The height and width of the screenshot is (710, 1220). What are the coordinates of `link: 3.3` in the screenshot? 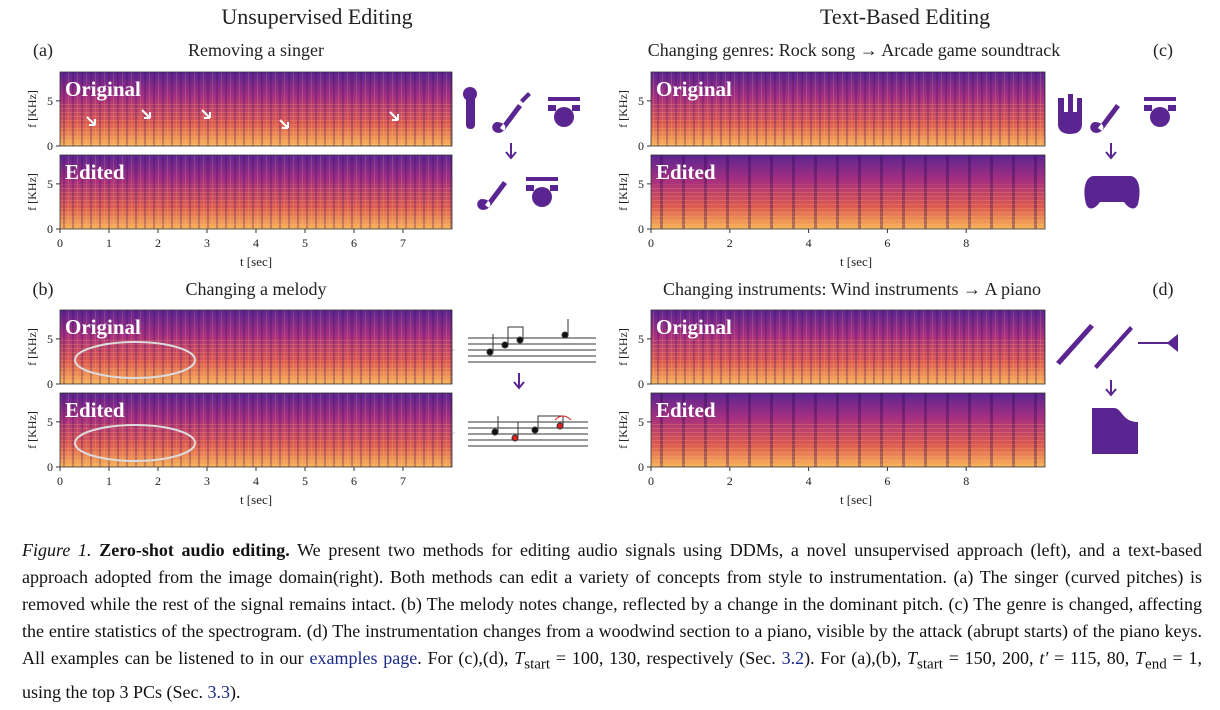 It's located at (219, 691).